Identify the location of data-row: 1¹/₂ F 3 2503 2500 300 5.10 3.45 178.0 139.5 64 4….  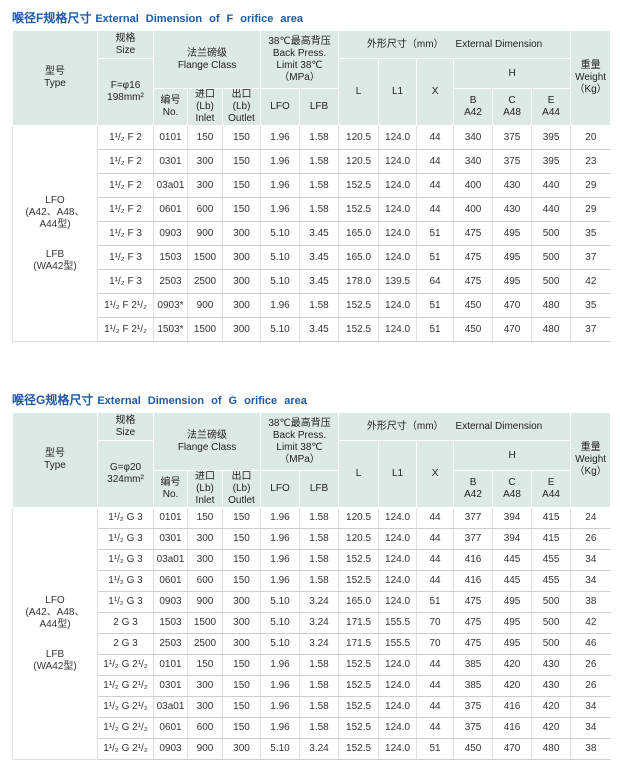
(312, 281).